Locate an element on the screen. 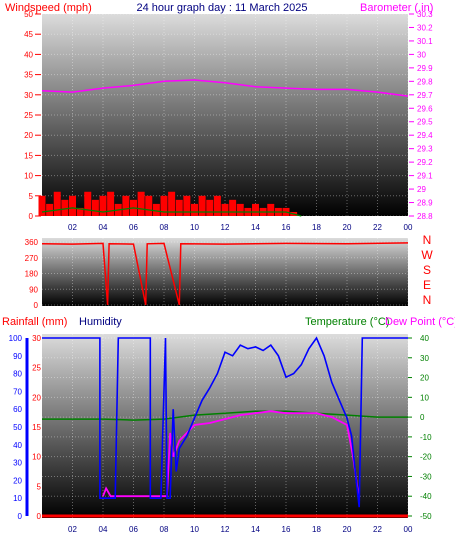  barometer-tick-label: 29.8 is located at coordinates (425, 81).